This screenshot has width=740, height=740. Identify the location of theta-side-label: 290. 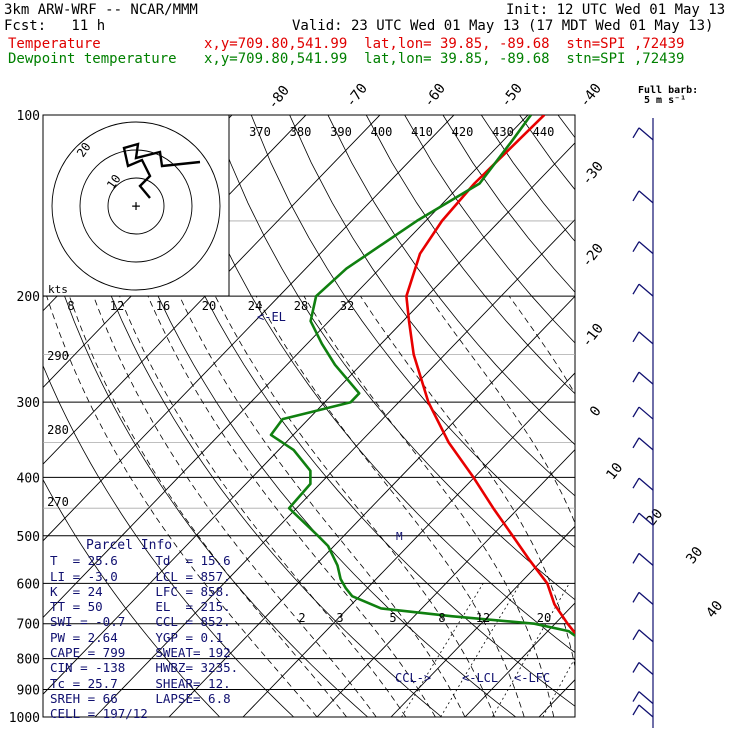
(58, 356).